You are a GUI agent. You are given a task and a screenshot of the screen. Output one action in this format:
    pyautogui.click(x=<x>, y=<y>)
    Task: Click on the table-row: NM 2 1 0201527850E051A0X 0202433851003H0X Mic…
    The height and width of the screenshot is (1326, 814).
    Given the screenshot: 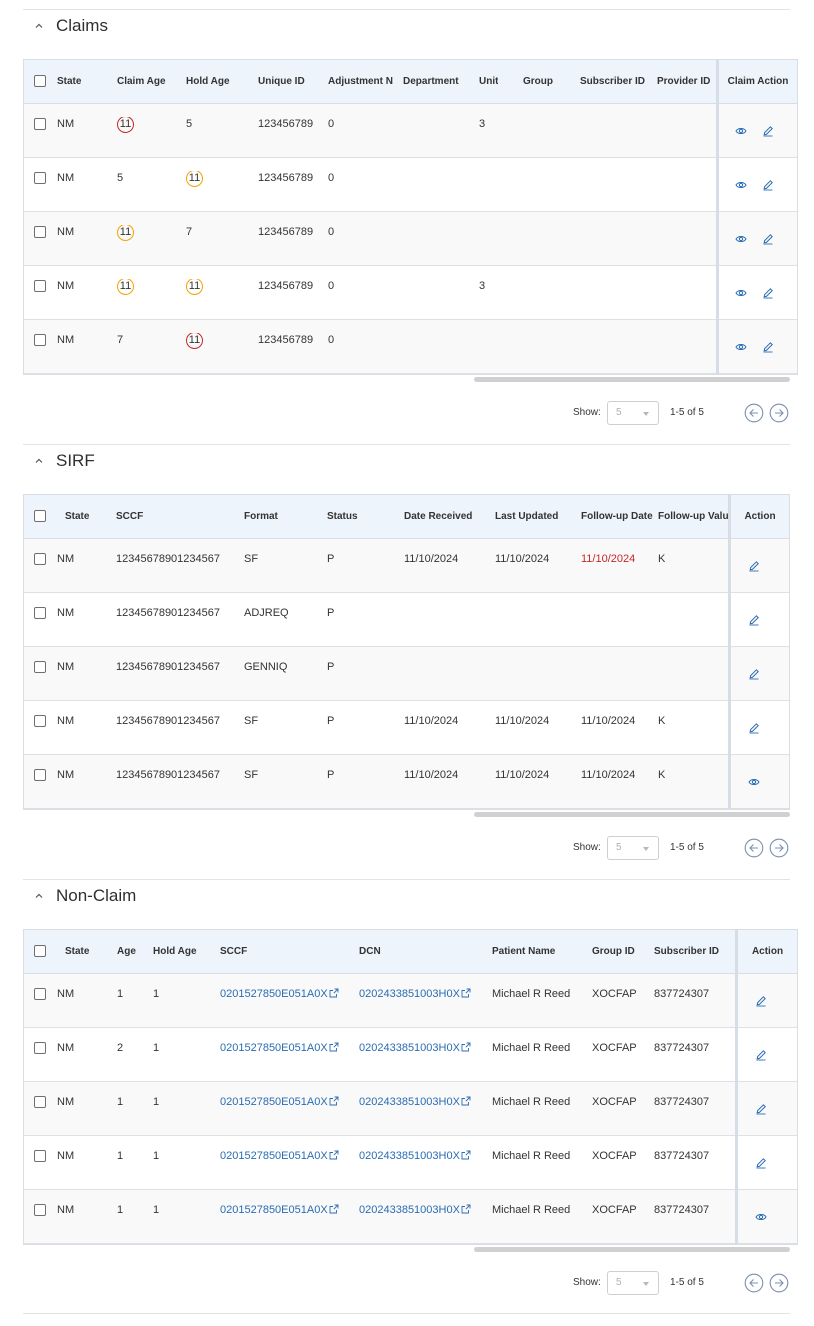 What is the action you would take?
    pyautogui.click(x=410, y=1055)
    